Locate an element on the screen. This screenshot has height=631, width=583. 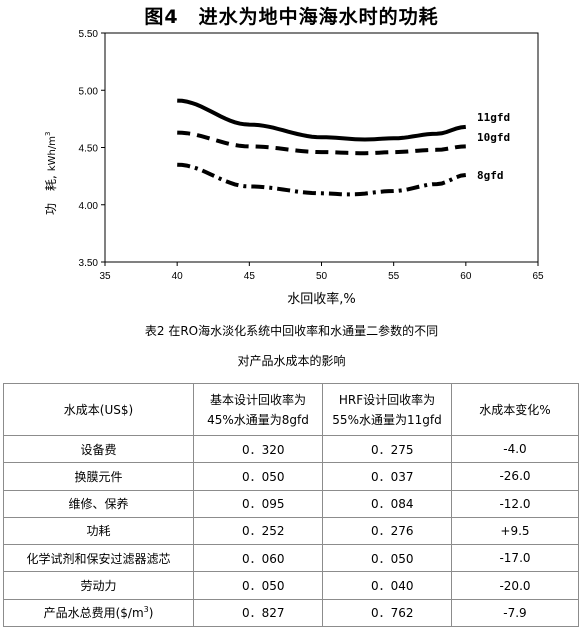
table-caption-line2: 对产品水成本的影响 is located at coordinates (291, 361).